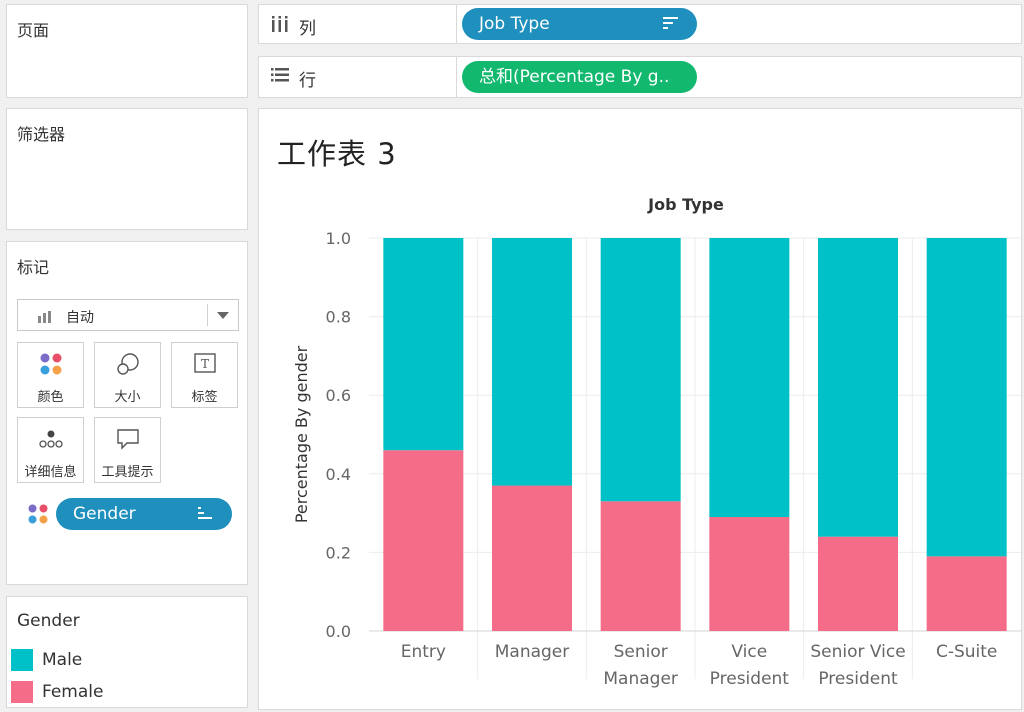 The width and height of the screenshot is (1024, 712). I want to click on marks-title: 标记, so click(33, 267).